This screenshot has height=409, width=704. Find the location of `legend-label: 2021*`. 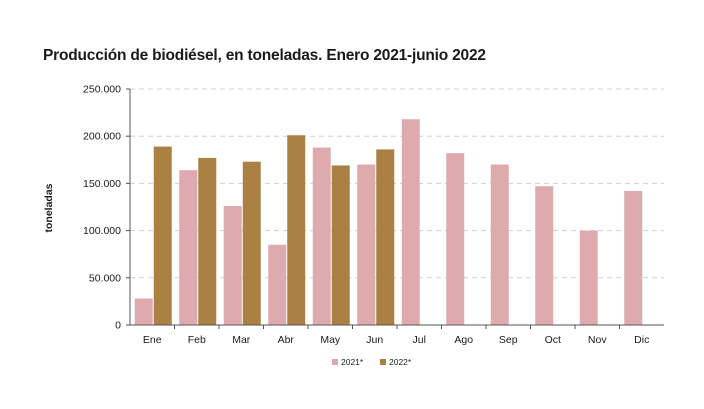

legend-label: 2021* is located at coordinates (352, 362).